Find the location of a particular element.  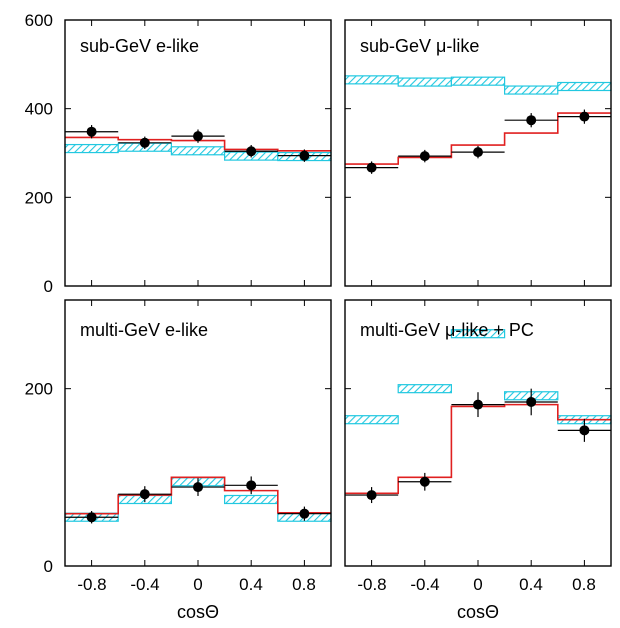

x-axis-title-left: cosΘ is located at coordinates (198, 612).